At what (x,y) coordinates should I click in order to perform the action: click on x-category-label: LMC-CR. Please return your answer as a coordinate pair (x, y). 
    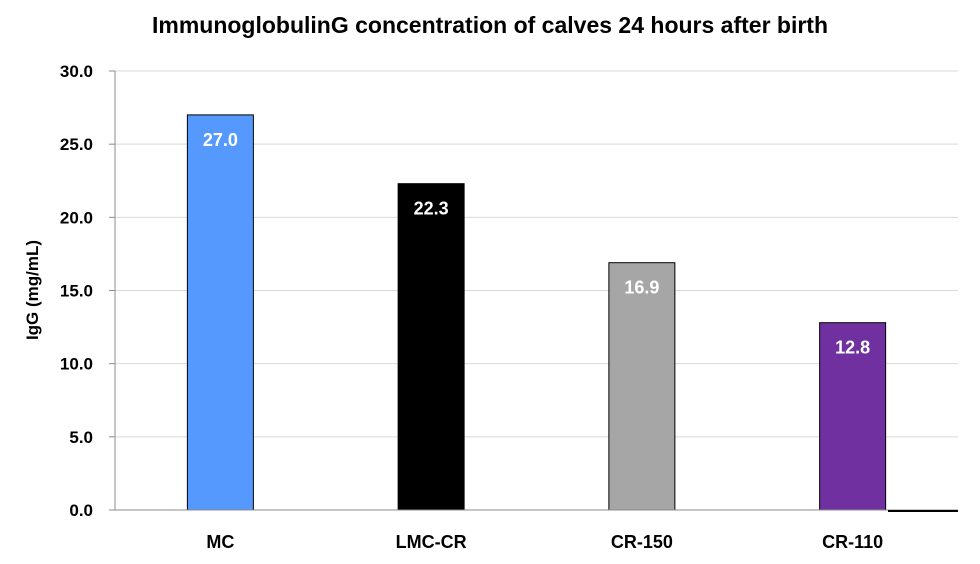
    Looking at the image, I should click on (431, 542).